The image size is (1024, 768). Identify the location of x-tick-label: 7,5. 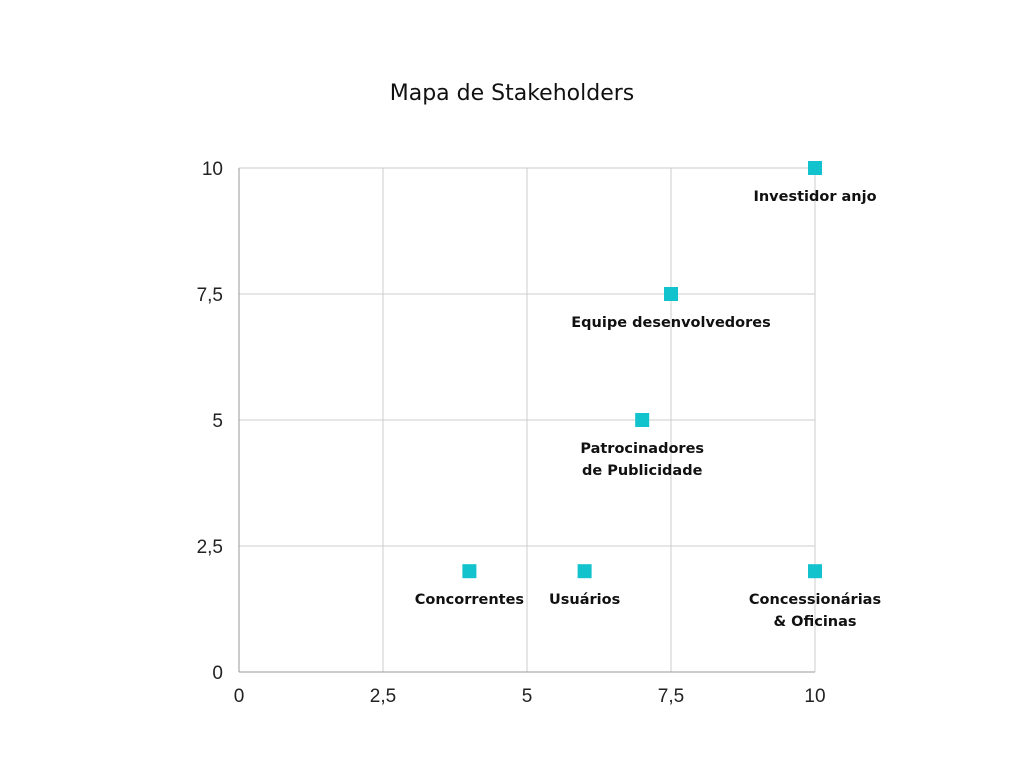
(671, 696).